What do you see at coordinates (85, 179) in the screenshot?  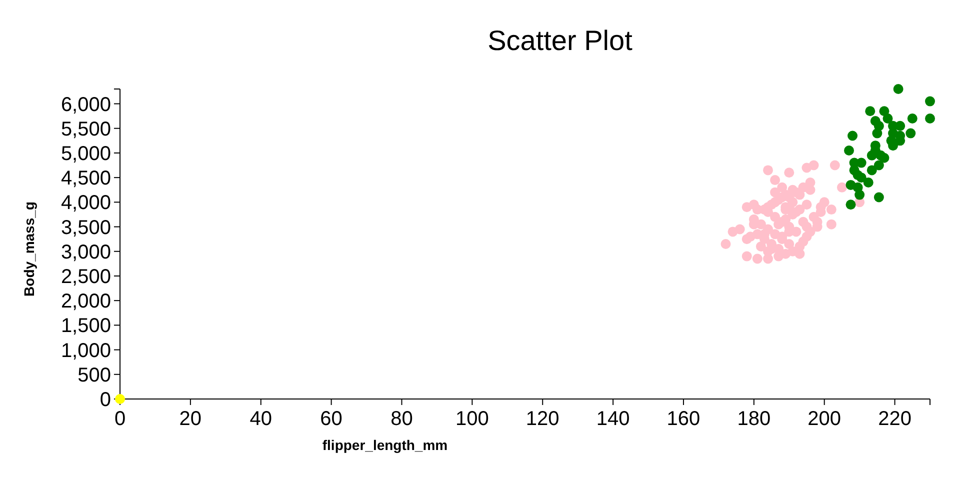 I see `y-tick-label: 4,500` at bounding box center [85, 179].